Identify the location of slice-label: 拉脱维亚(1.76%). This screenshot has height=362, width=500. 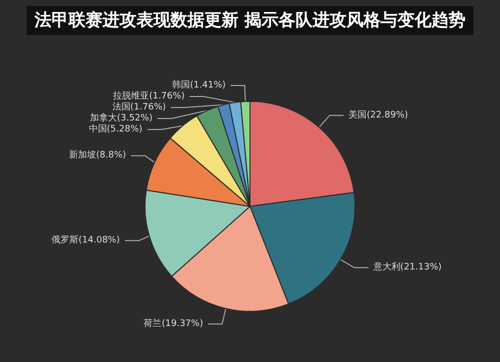
(149, 96).